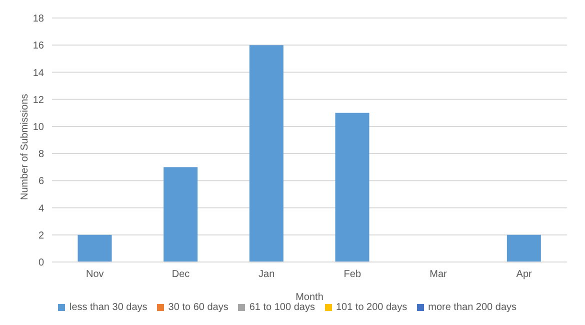 The image size is (585, 325). What do you see at coordinates (38, 100) in the screenshot?
I see `y-tick-label: 12` at bounding box center [38, 100].